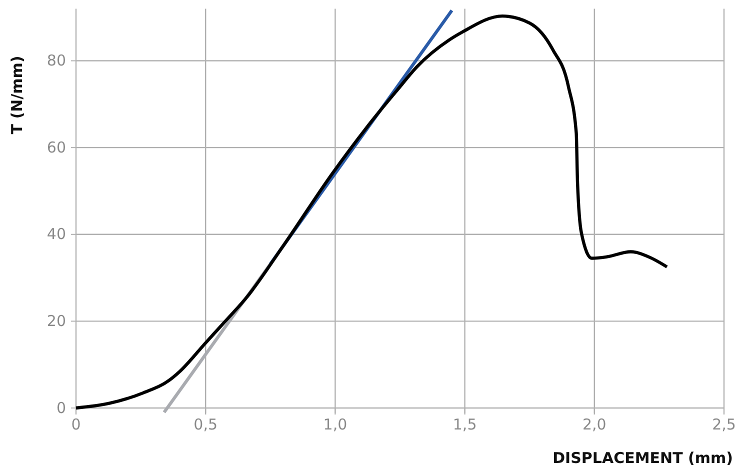  What do you see at coordinates (61, 407) in the screenshot?
I see `y-tick-label: 0` at bounding box center [61, 407].